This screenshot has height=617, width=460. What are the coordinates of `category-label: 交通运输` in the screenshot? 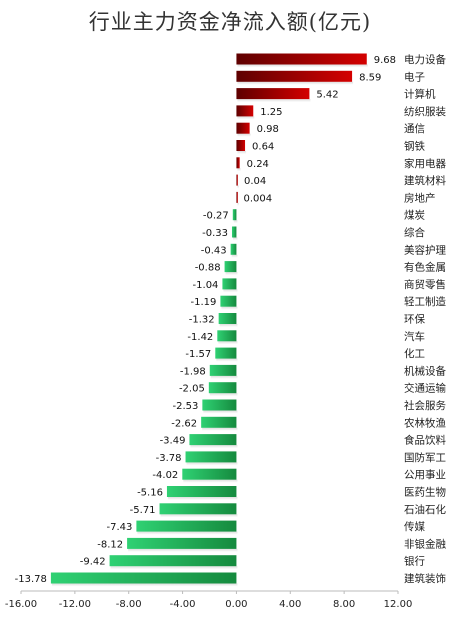 It's located at (425, 388).